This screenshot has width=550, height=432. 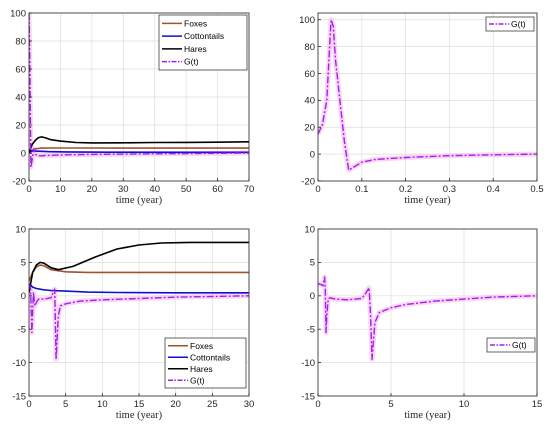 I want to click on x-tick-label: 0.1, so click(x=361, y=189).